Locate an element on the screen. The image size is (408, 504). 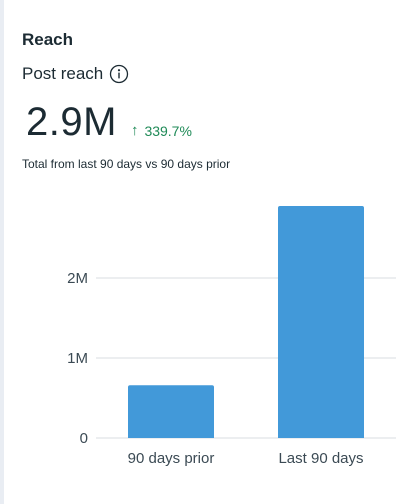
x-tick-label-0: 90 days prior is located at coordinates (171, 458).